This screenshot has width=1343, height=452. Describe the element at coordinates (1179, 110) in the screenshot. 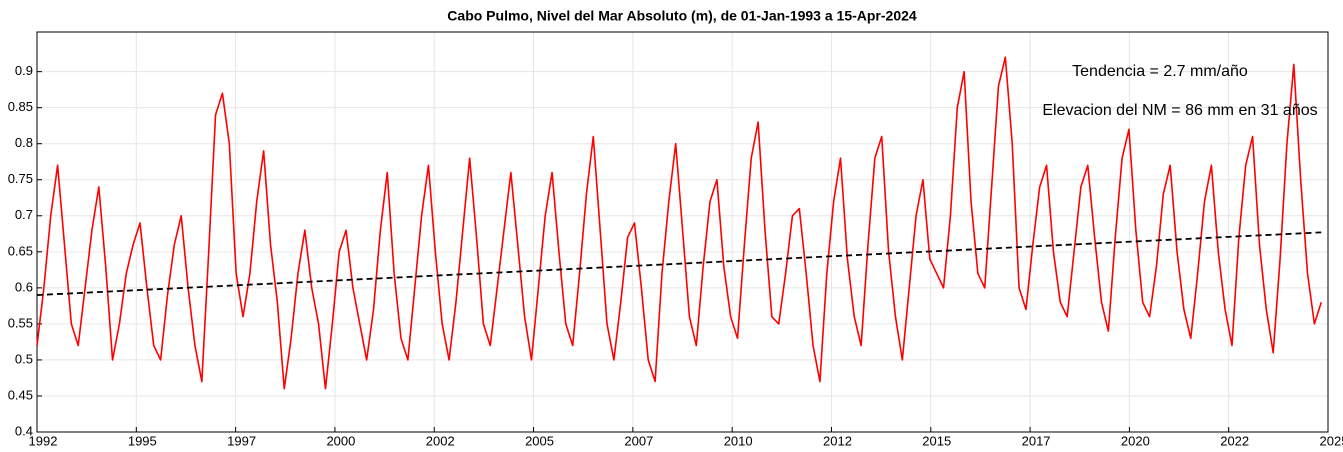

I see `annotation: Elevacion del NM = 86 mm en 31 años` at that location.